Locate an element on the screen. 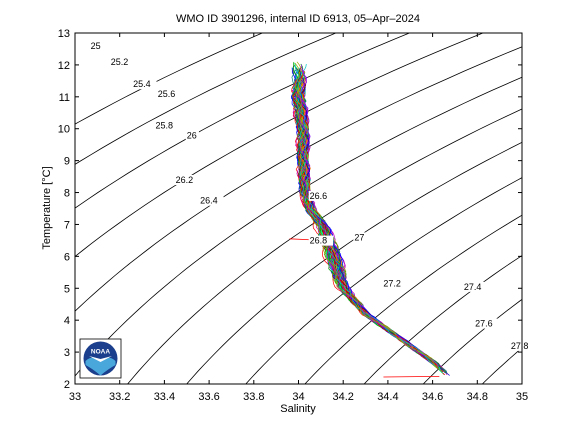  y-tick-label: 10 is located at coordinates (64, 130).